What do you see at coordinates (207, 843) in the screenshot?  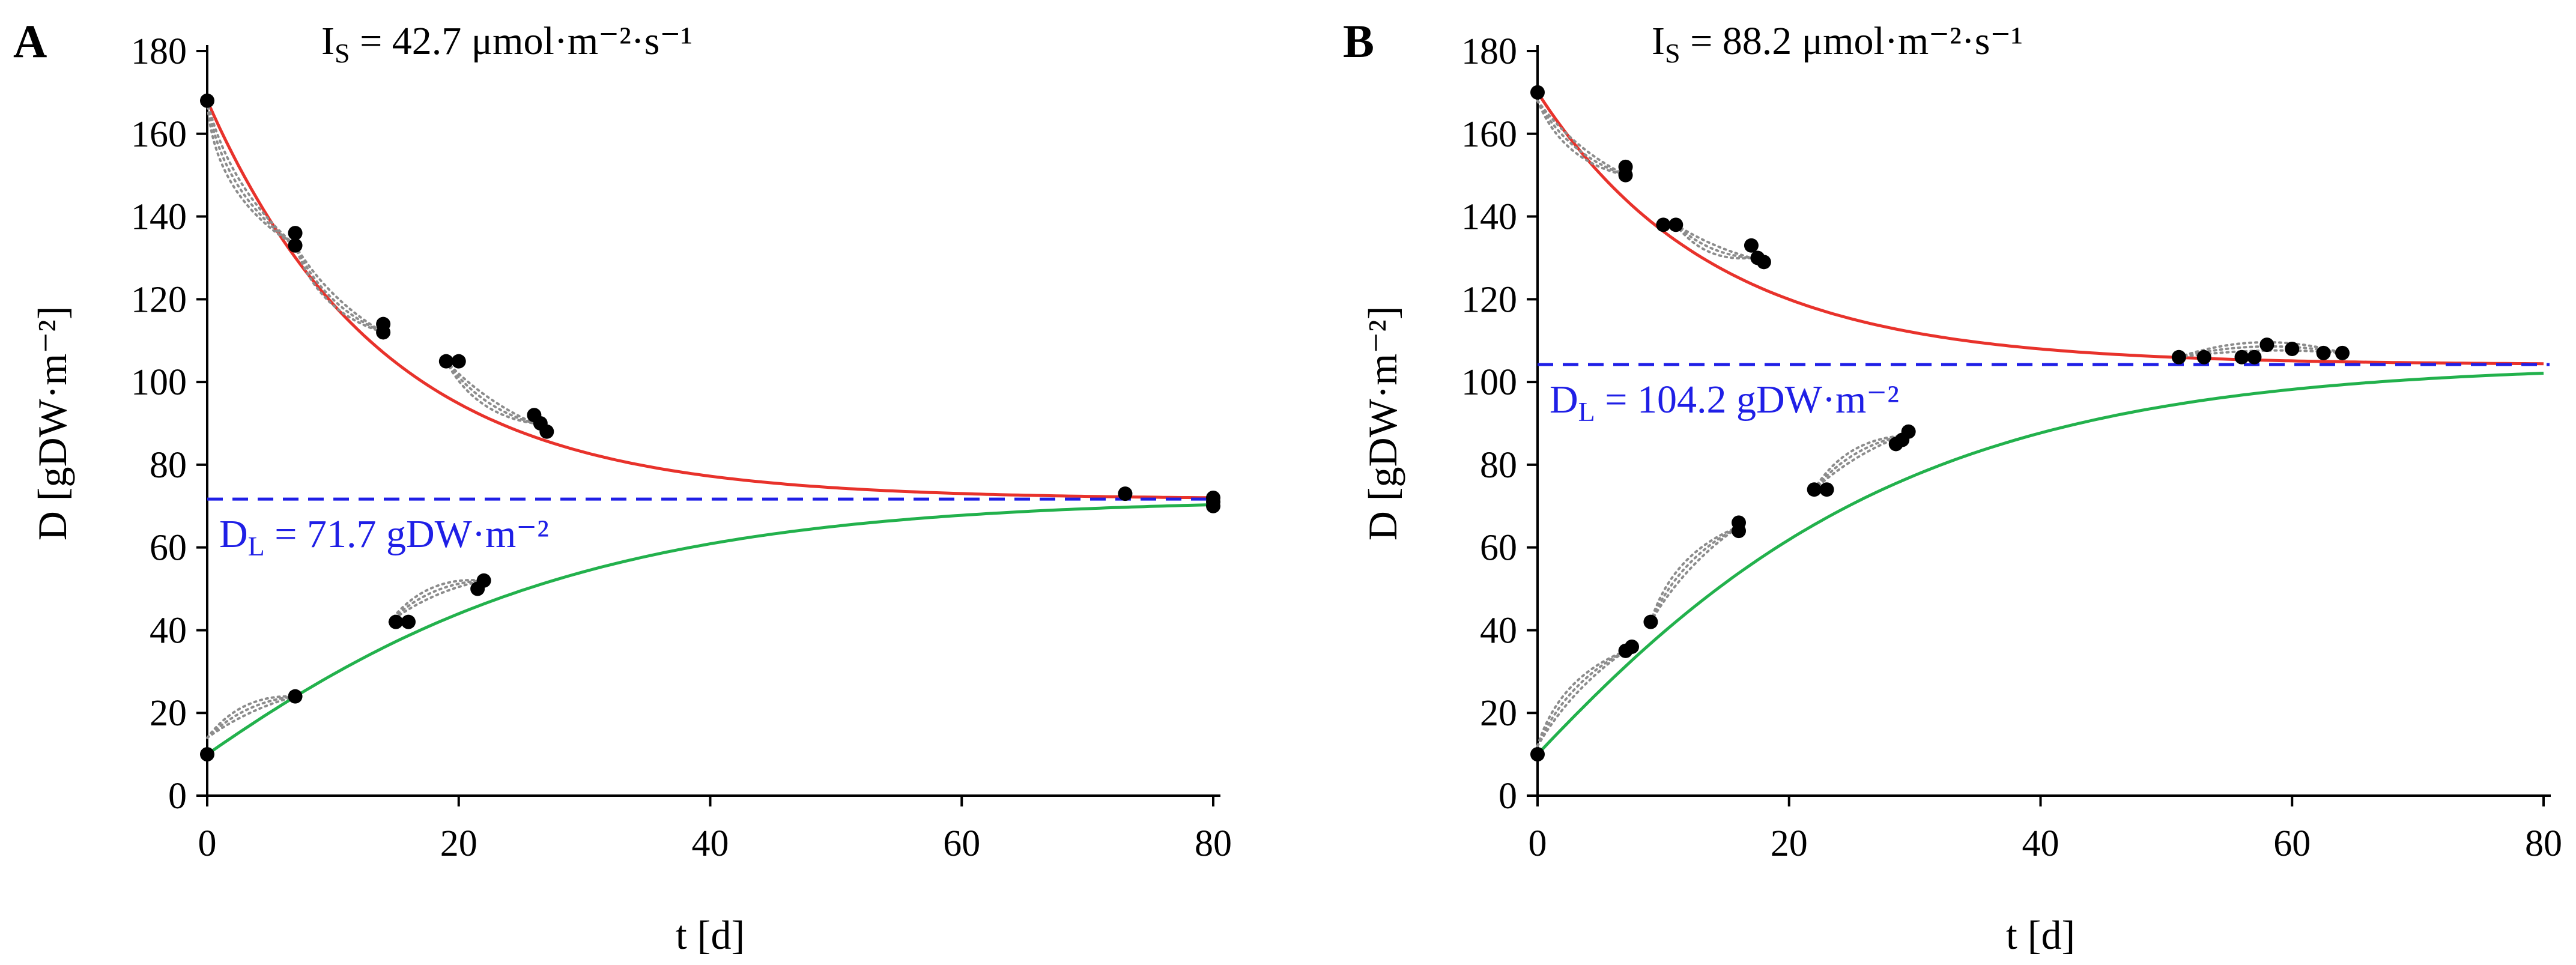 I see `x-tick-label: 0` at bounding box center [207, 843].